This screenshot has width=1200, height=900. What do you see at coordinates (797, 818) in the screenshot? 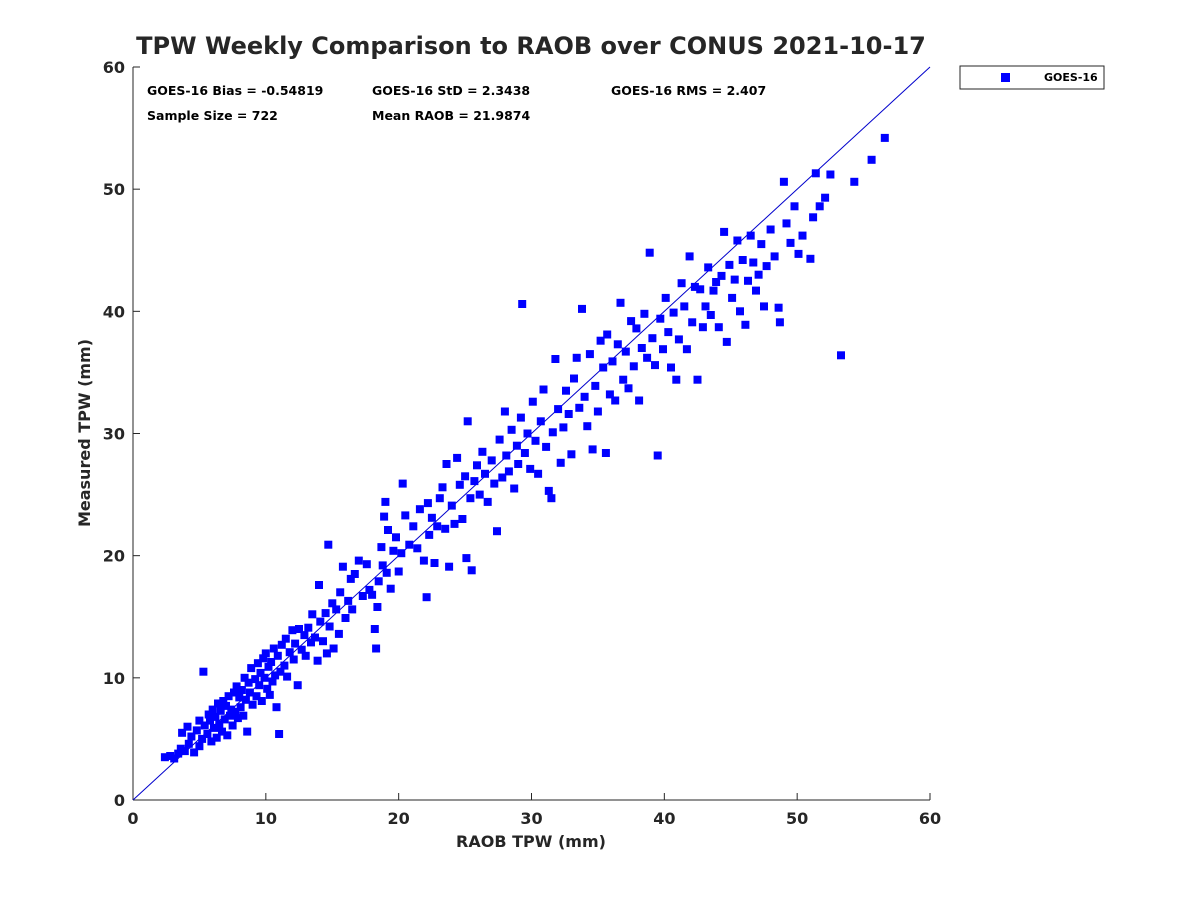
I see `x-tick-label: 50` at bounding box center [797, 818].